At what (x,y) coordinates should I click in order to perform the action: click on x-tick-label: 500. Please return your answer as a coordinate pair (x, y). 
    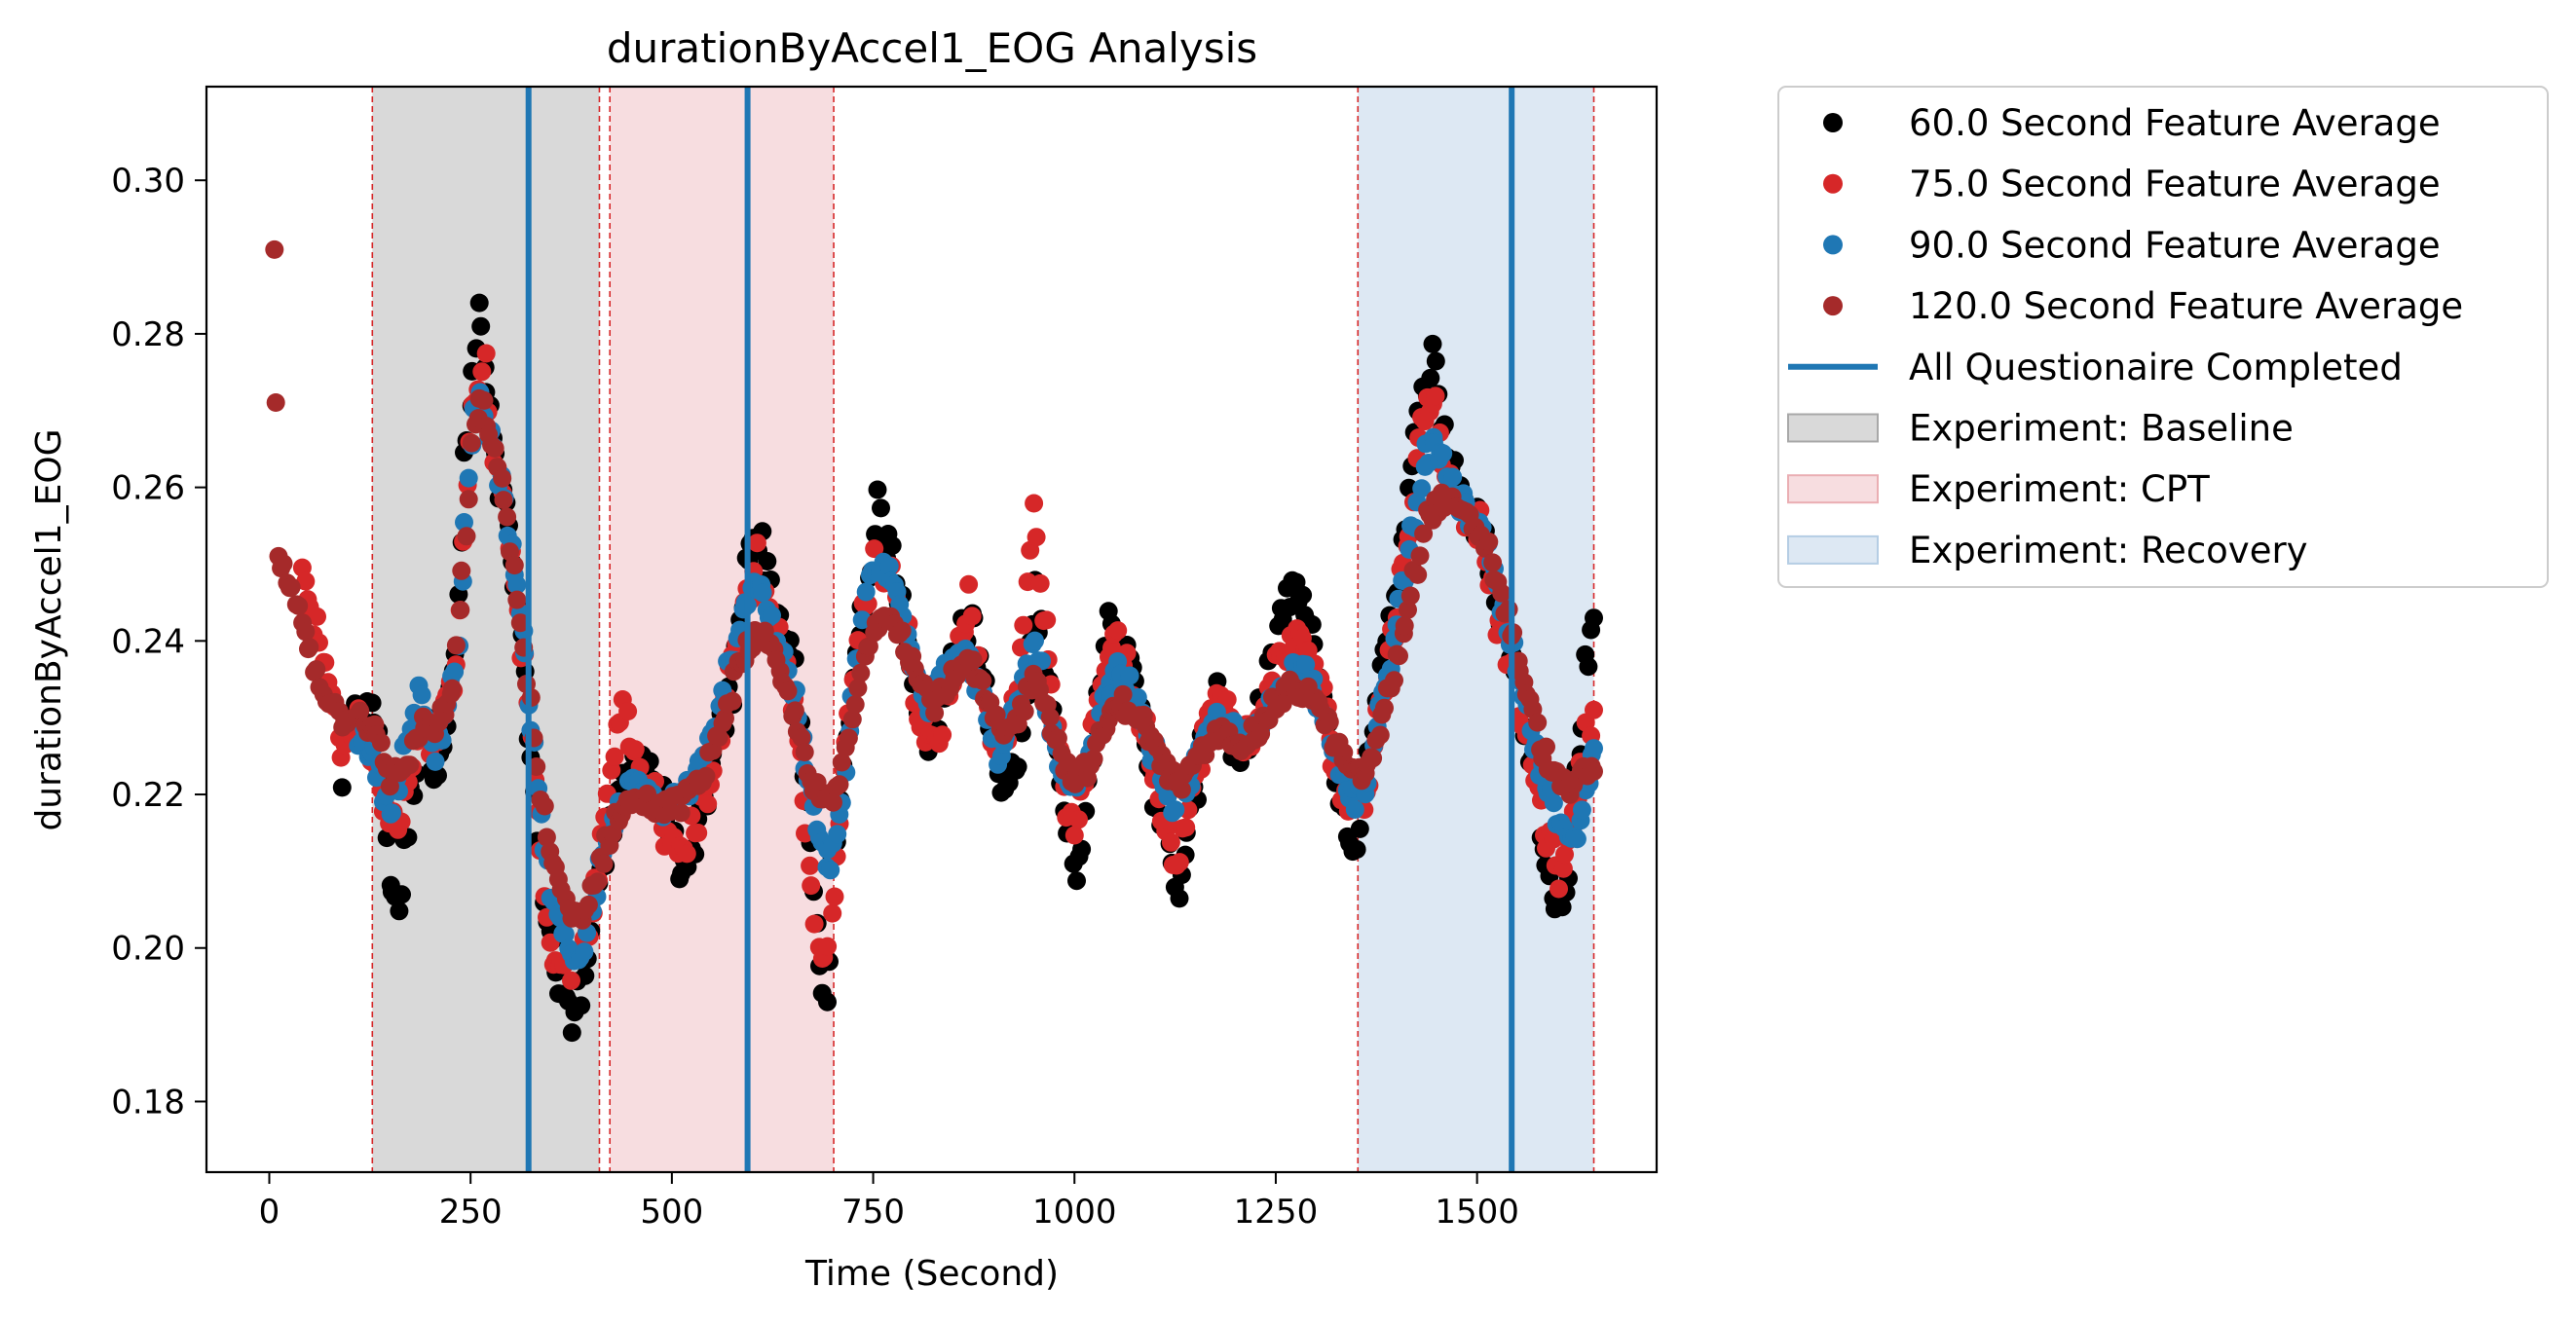
    Looking at the image, I should click on (671, 1212).